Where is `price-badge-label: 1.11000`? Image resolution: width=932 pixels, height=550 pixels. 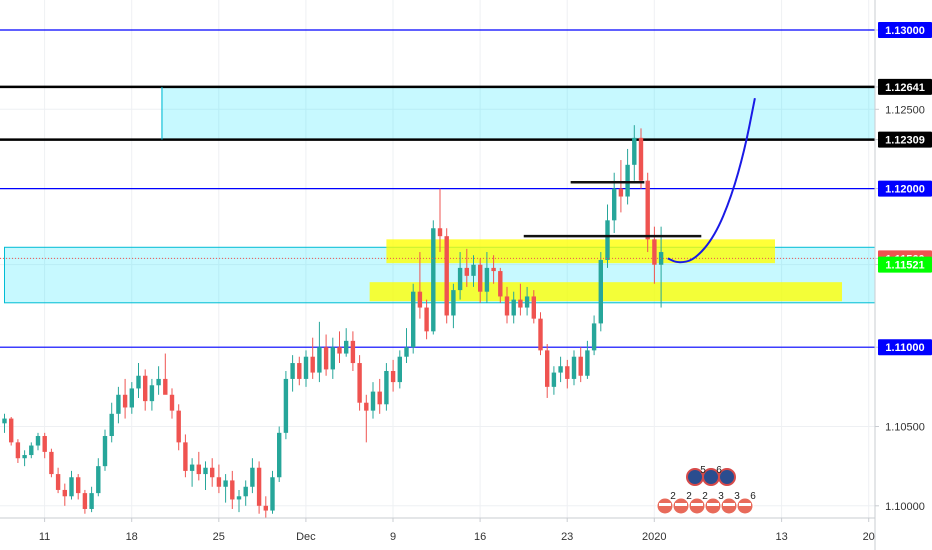
price-badge-label: 1.11000 is located at coordinates (904, 348).